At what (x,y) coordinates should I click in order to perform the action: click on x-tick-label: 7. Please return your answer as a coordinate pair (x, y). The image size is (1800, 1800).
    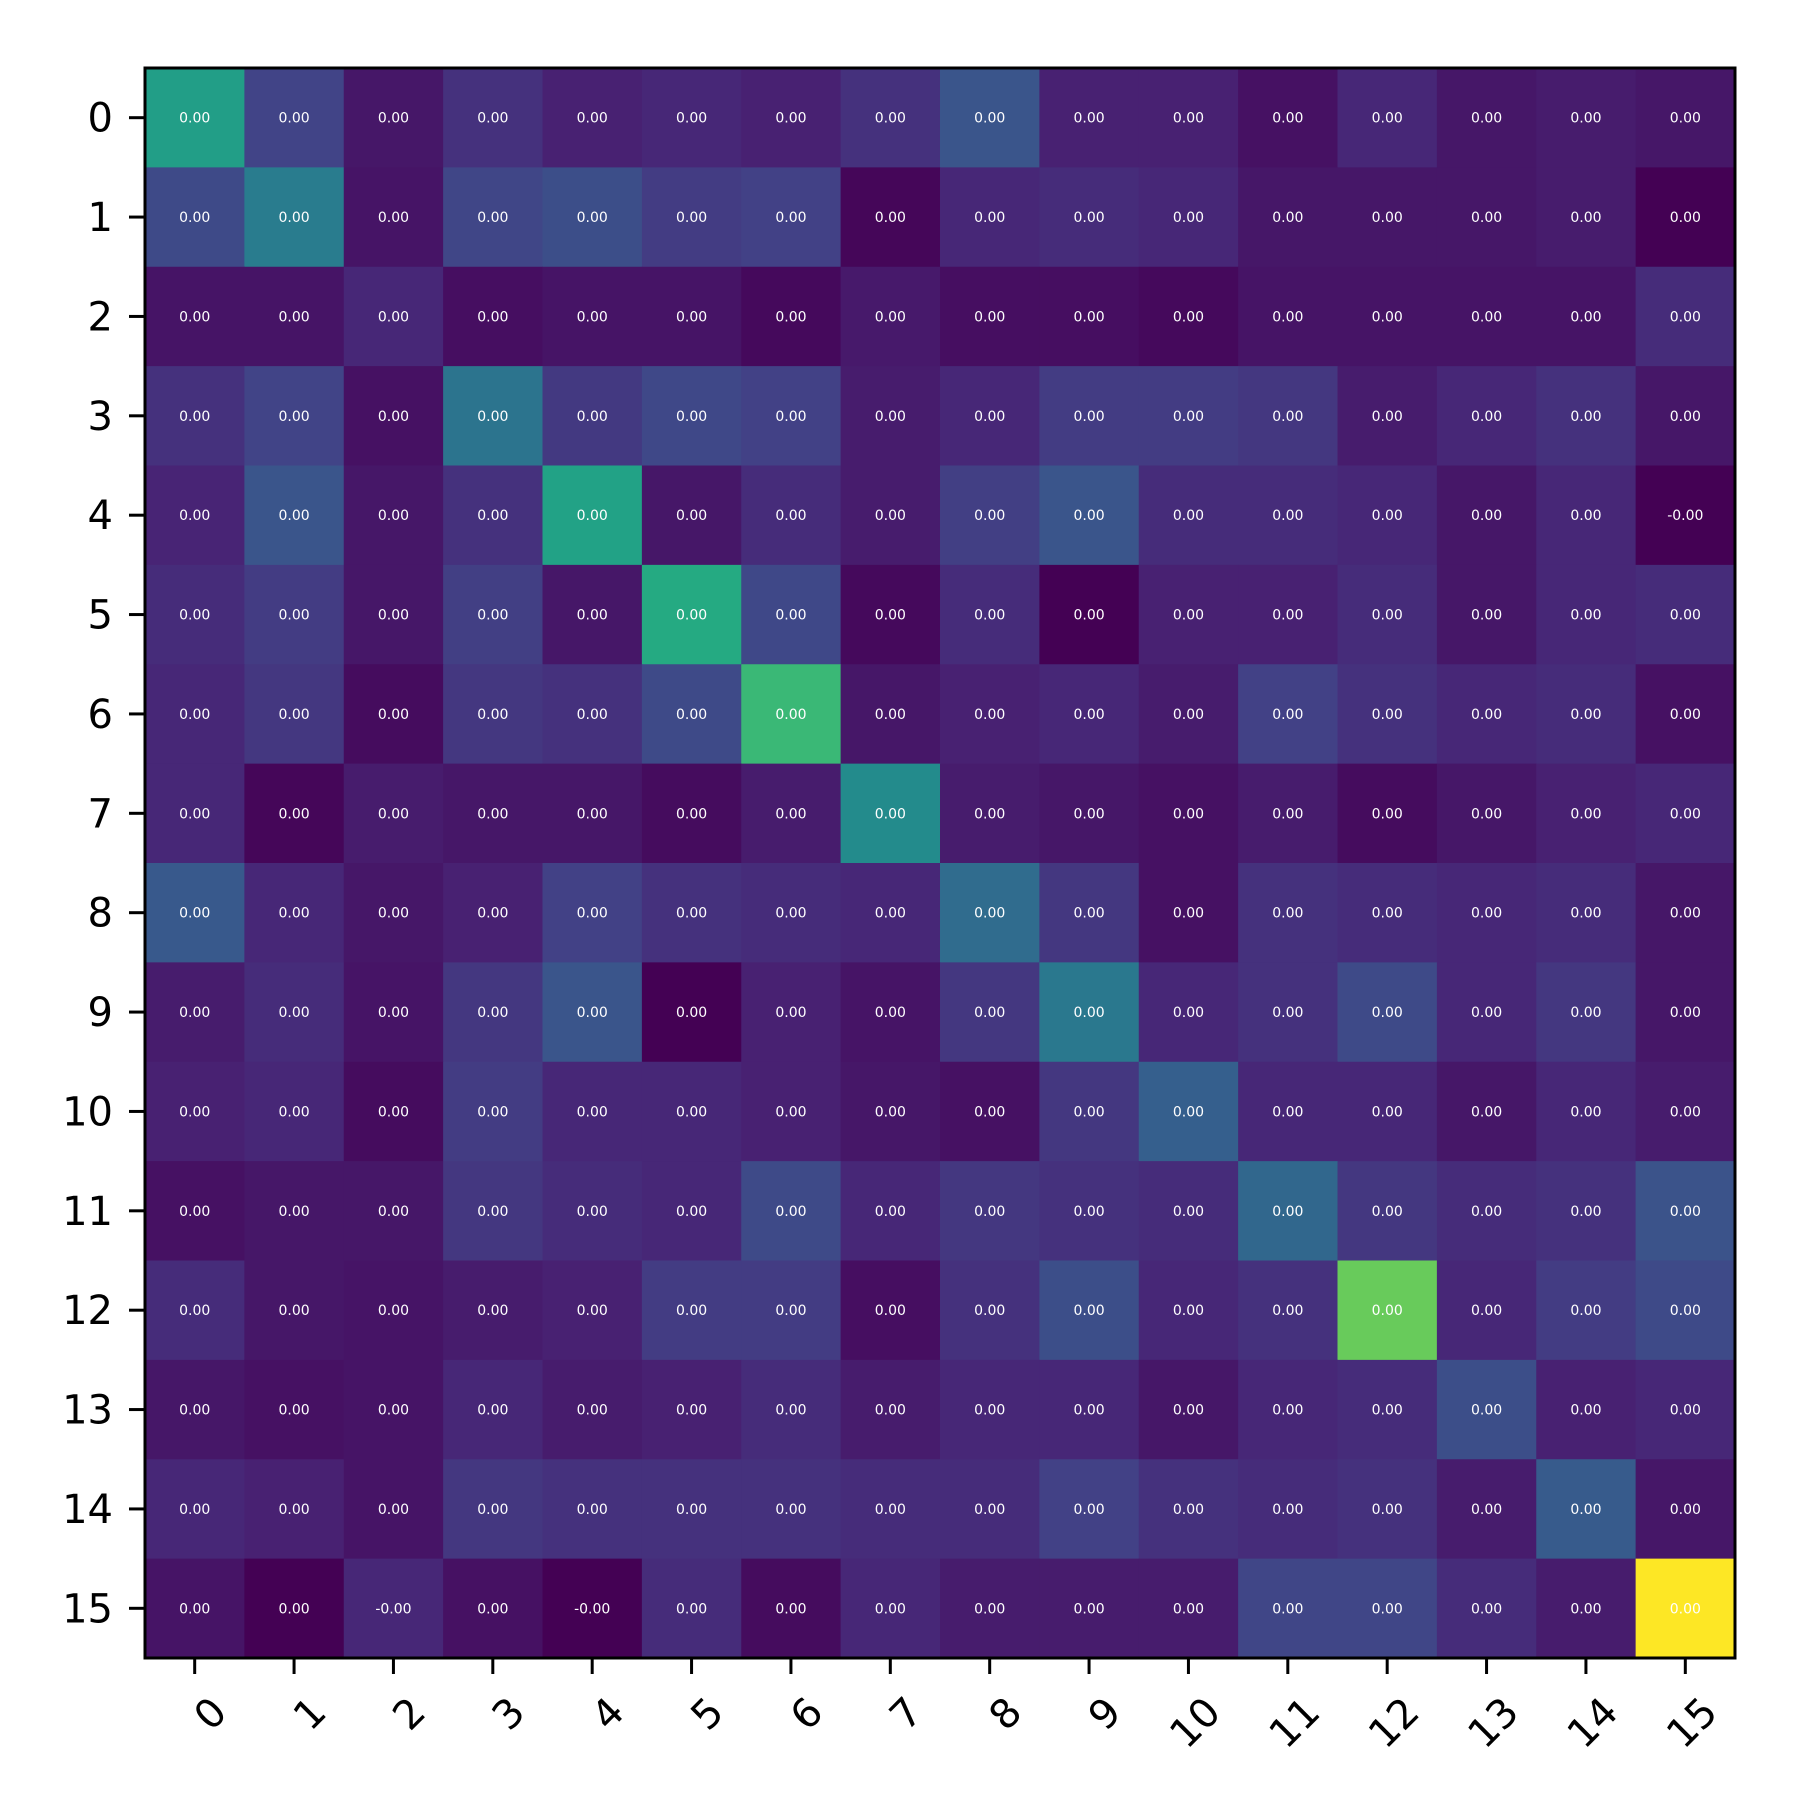
    Looking at the image, I should click on (906, 1714).